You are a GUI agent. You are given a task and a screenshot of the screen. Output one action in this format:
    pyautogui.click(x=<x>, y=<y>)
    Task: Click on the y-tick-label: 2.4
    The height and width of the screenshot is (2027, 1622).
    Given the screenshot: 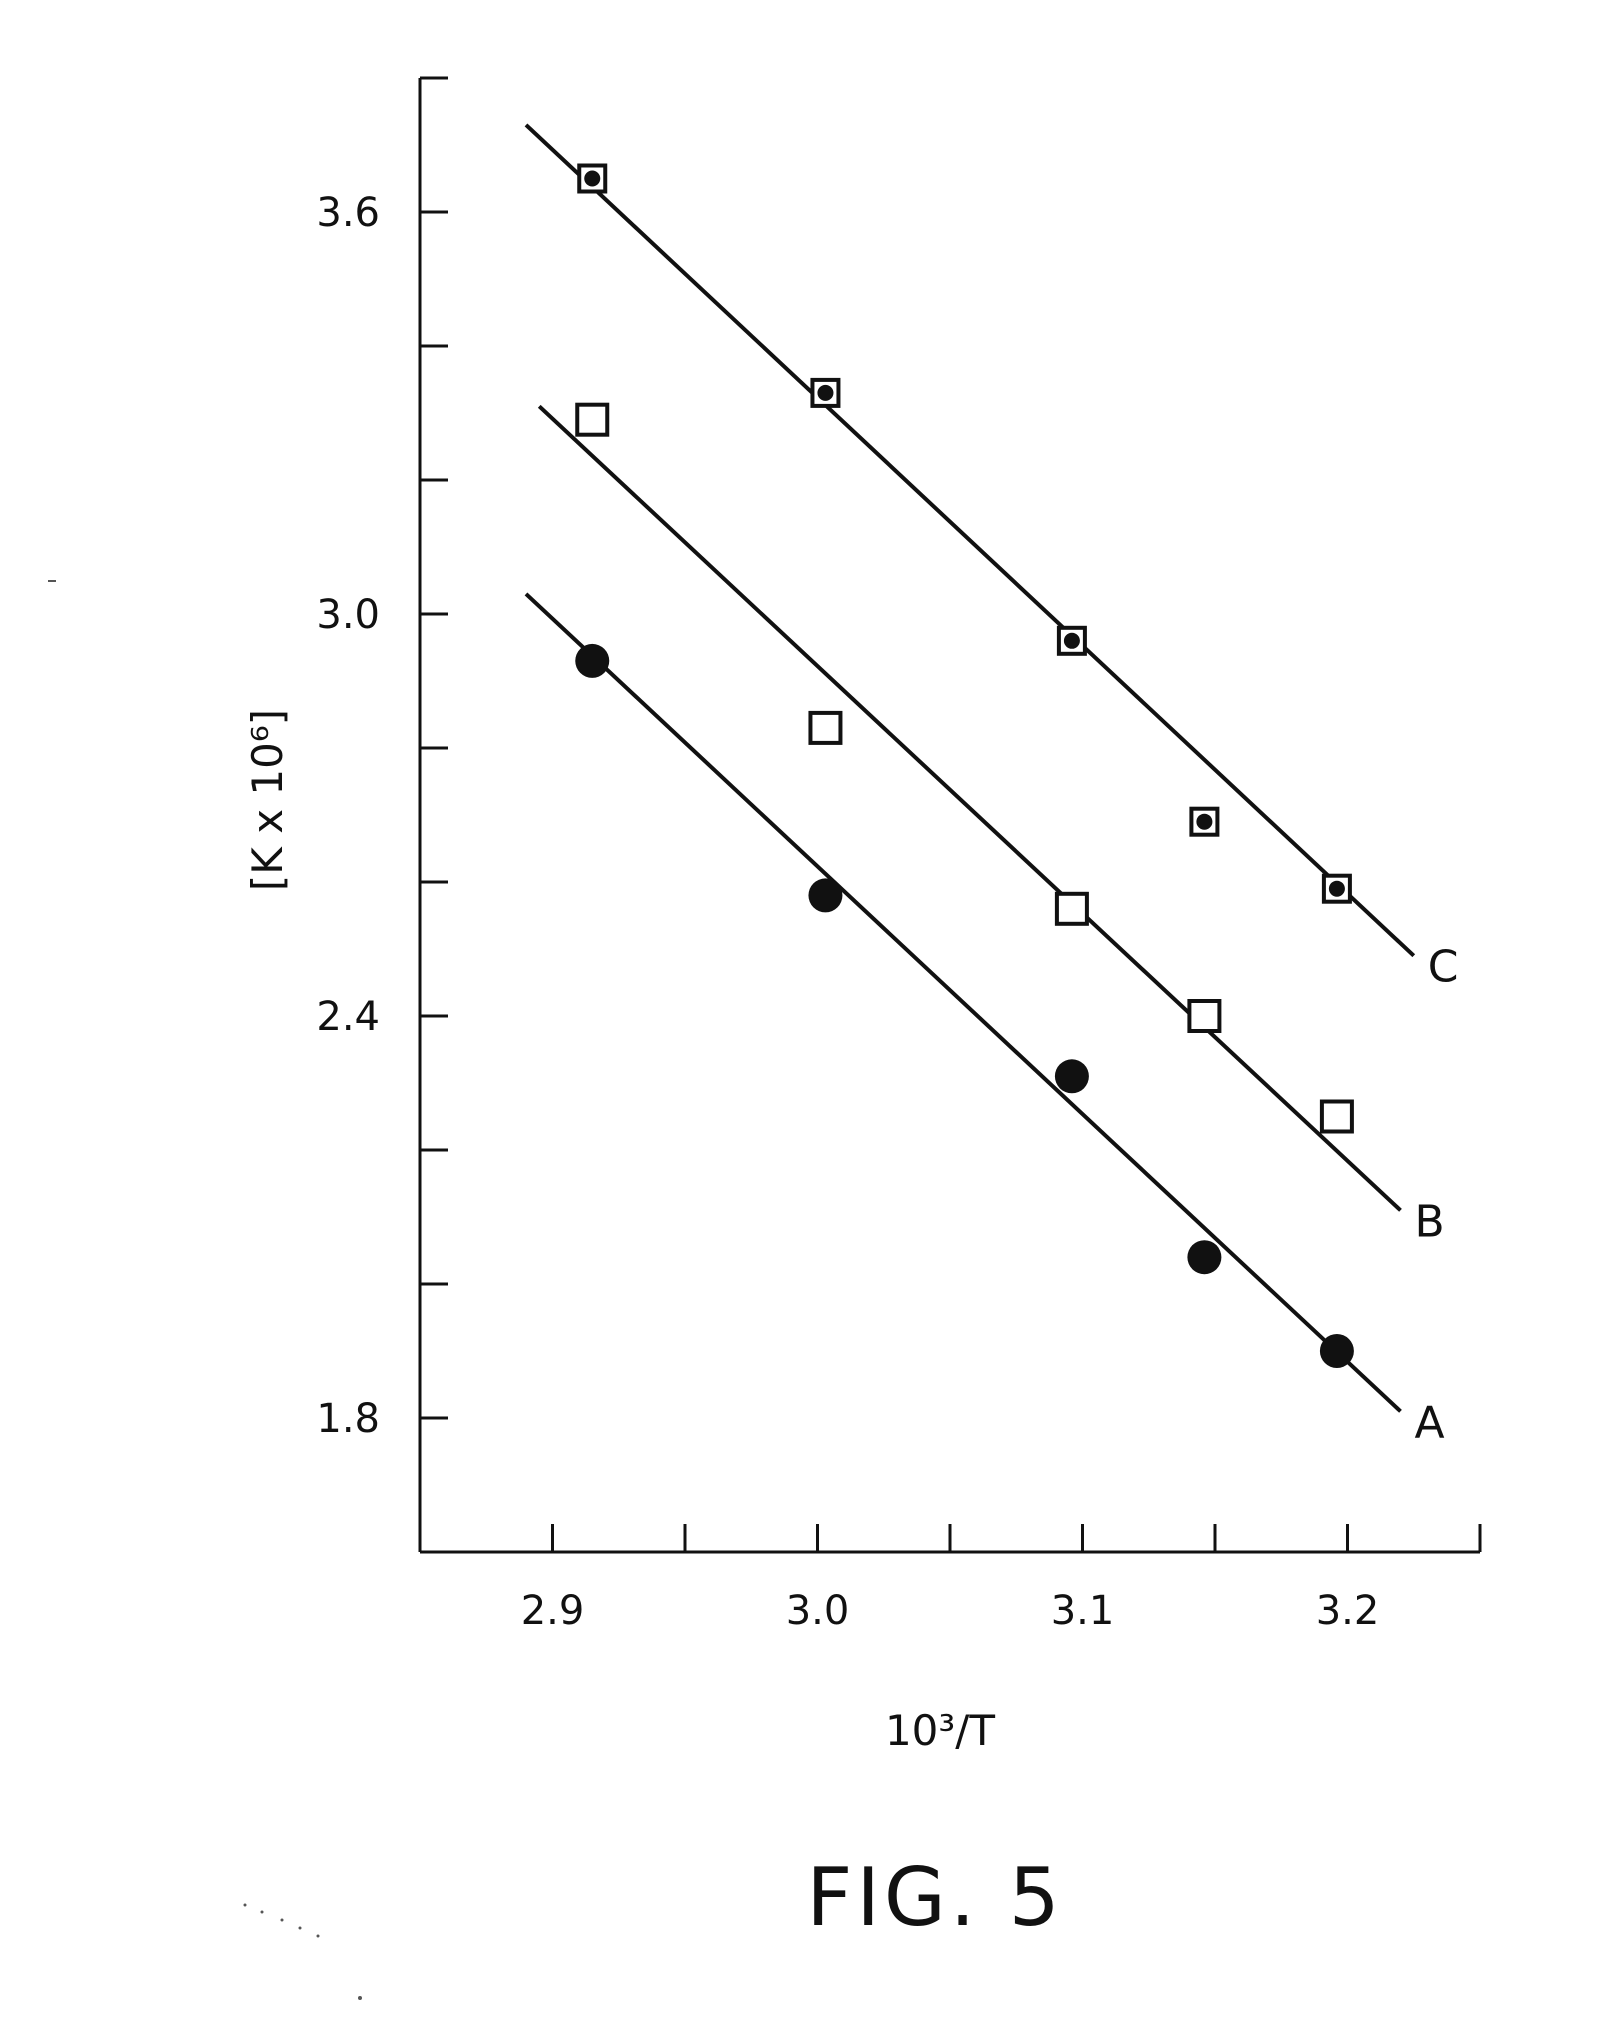 What is the action you would take?
    pyautogui.click(x=348, y=1017)
    